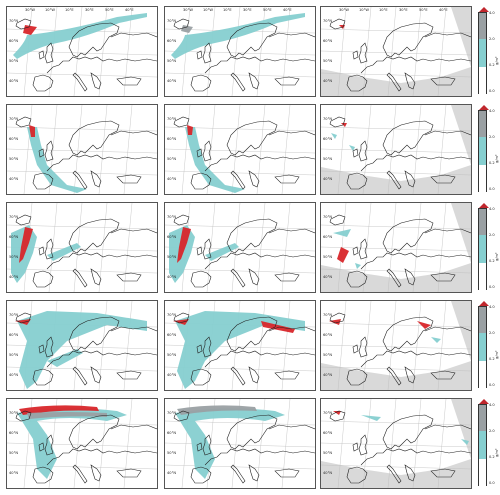 The image size is (500, 495). Describe the element at coordinates (492, 333) in the screenshot. I see `colorbar-tick-label: 2.0` at that location.